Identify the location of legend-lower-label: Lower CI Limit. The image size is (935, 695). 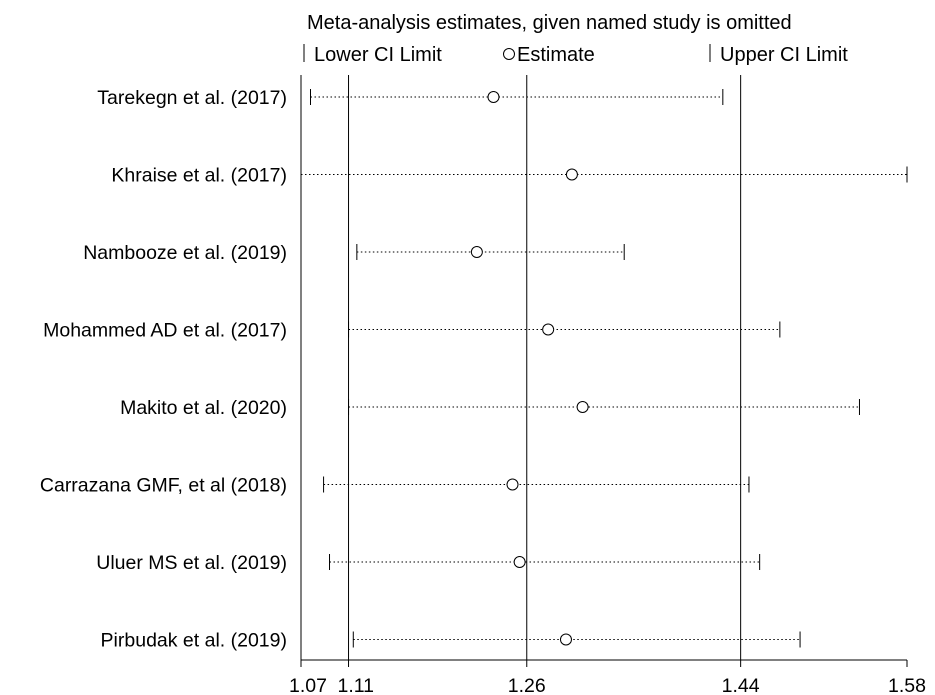
(378, 55).